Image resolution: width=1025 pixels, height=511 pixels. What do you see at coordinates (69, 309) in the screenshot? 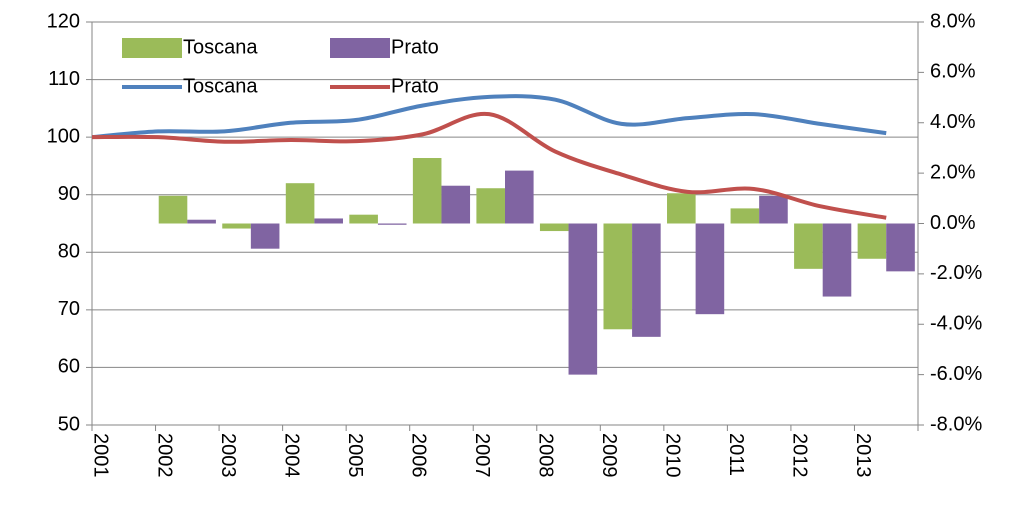
I see `y-tick-label: 70` at bounding box center [69, 309].